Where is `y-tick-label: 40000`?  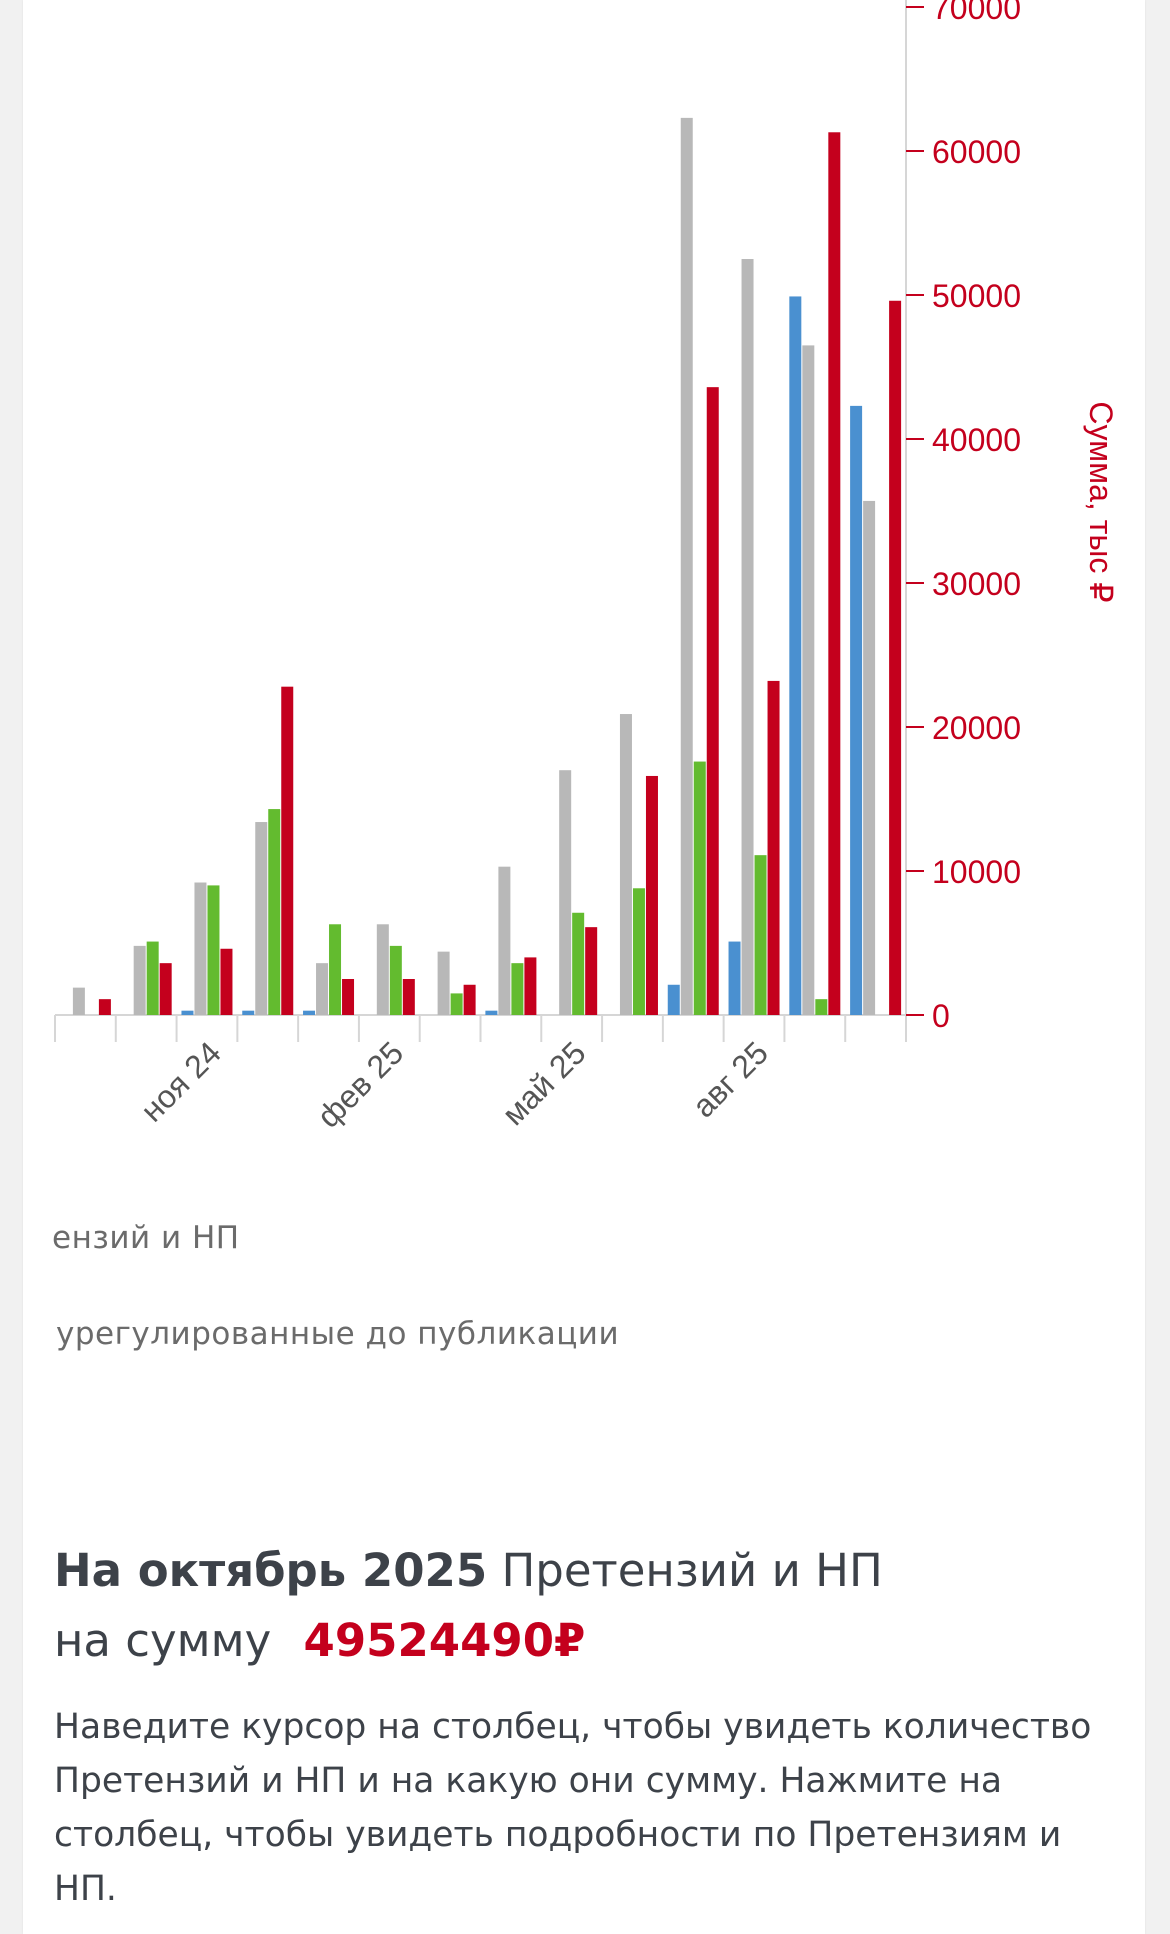 y-tick-label: 40000 is located at coordinates (976, 440).